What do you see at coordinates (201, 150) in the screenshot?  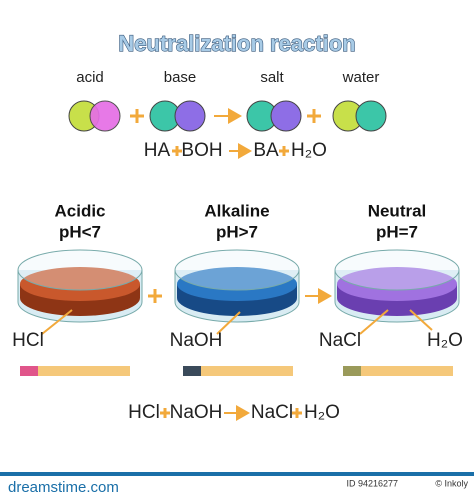 I see `formula: BOH` at bounding box center [201, 150].